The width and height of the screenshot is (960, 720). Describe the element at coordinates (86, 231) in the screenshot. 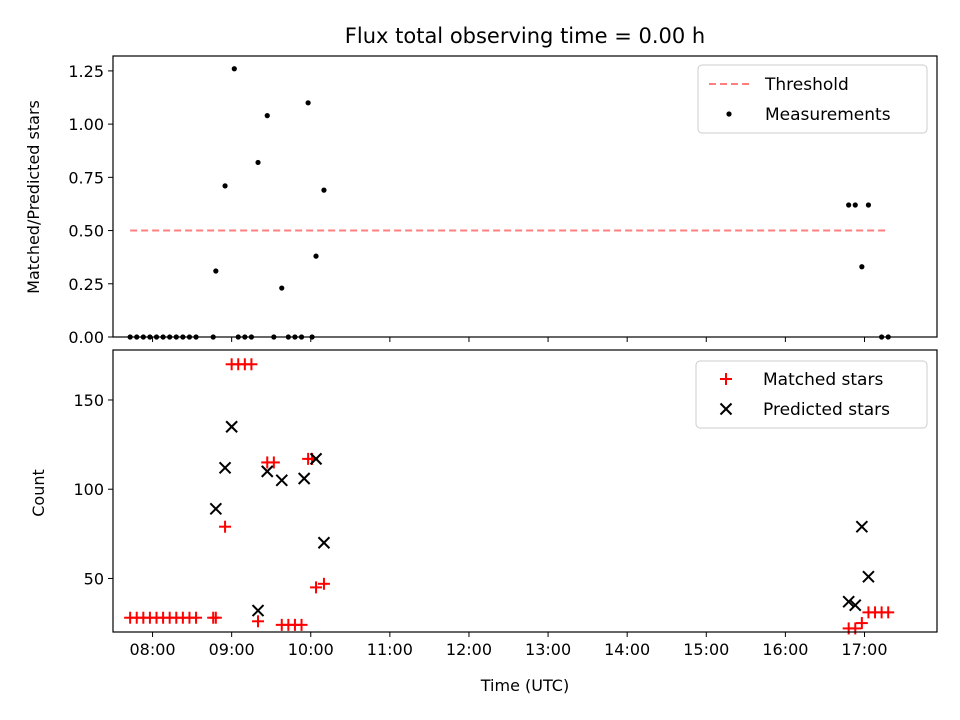

I see `y-tick-label: 0.50` at that location.